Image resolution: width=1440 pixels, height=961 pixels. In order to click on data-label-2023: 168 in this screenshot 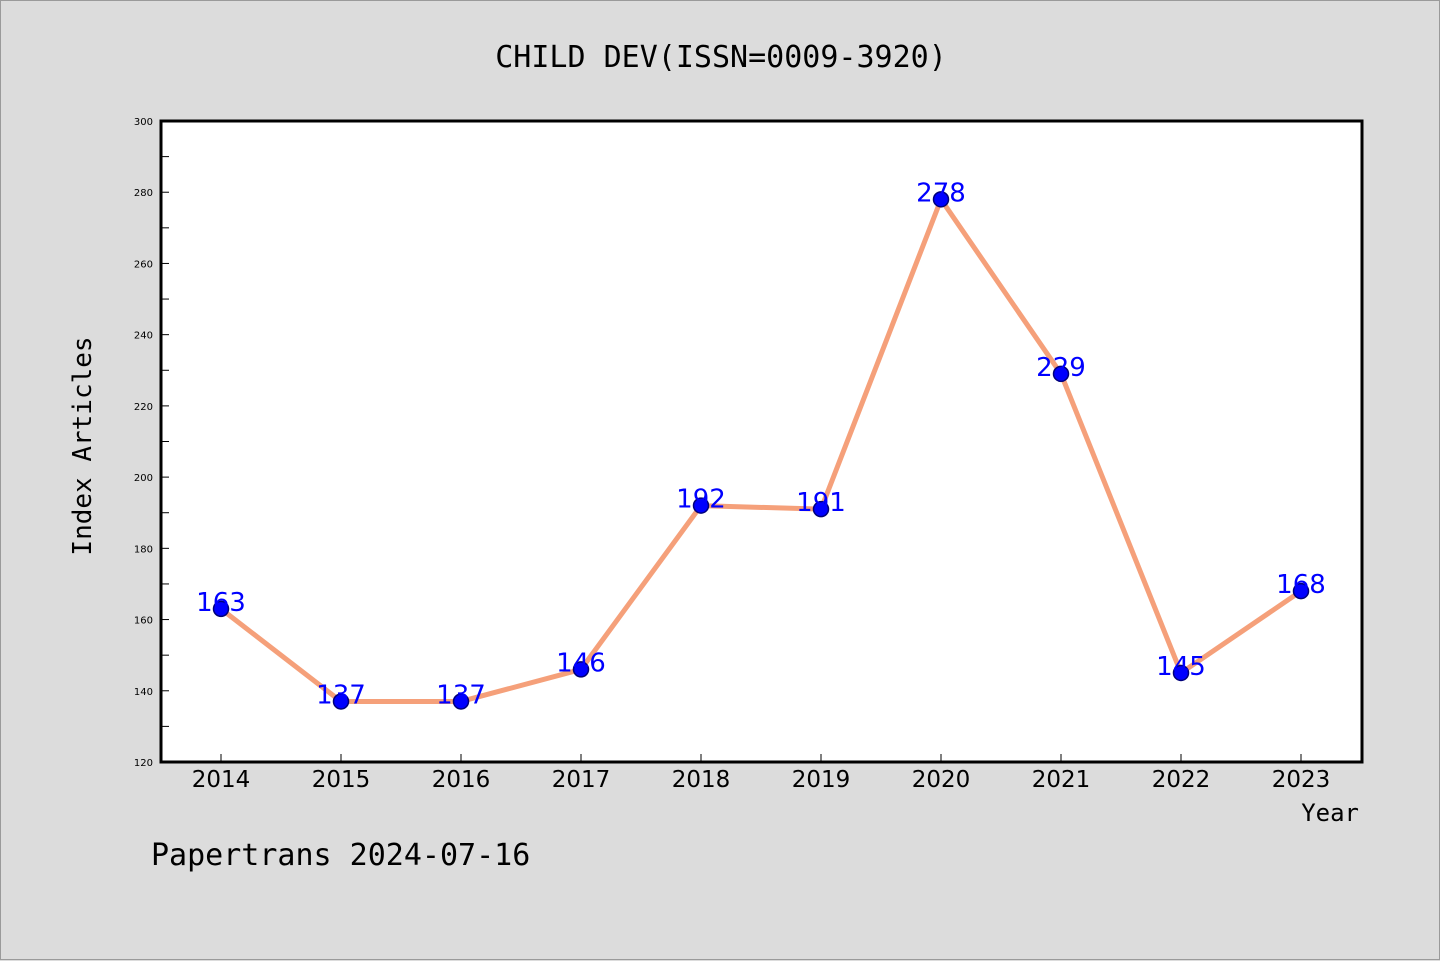, I will do `click(1301, 585)`.